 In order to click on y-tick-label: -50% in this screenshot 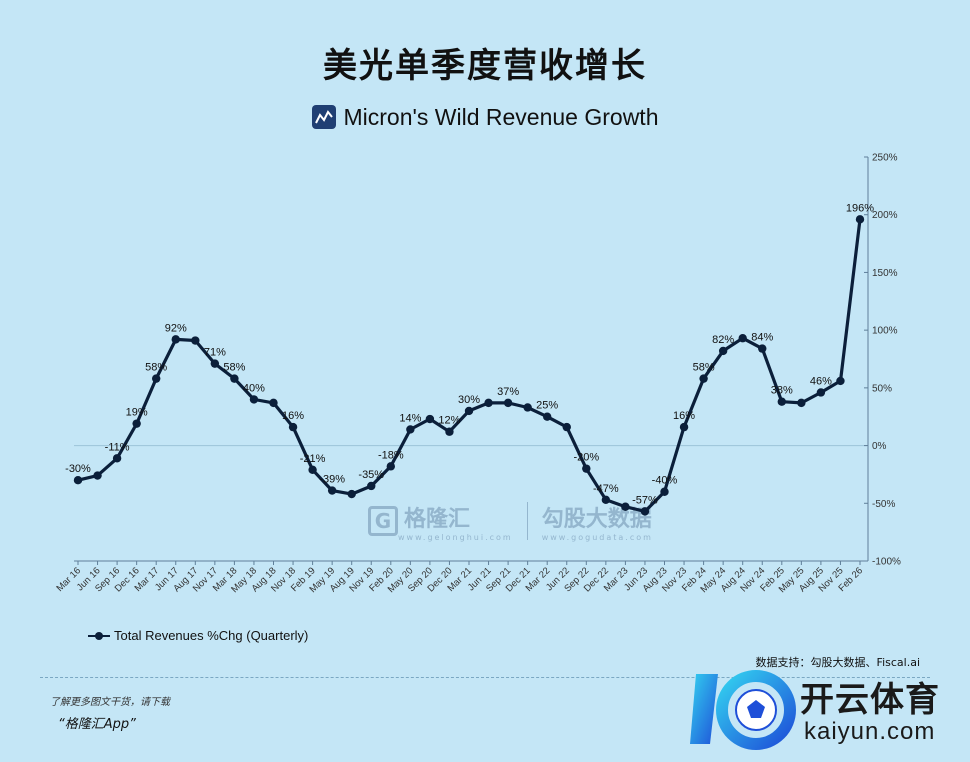, I will do `click(883, 504)`.